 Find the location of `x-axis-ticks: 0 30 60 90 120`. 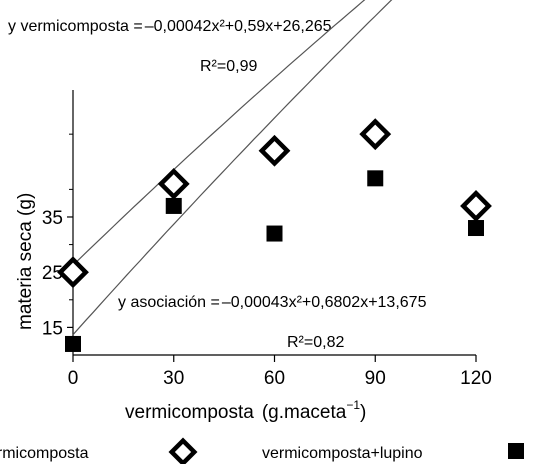

x-axis-ticks: 0 30 60 90 120 is located at coordinates (280, 372).